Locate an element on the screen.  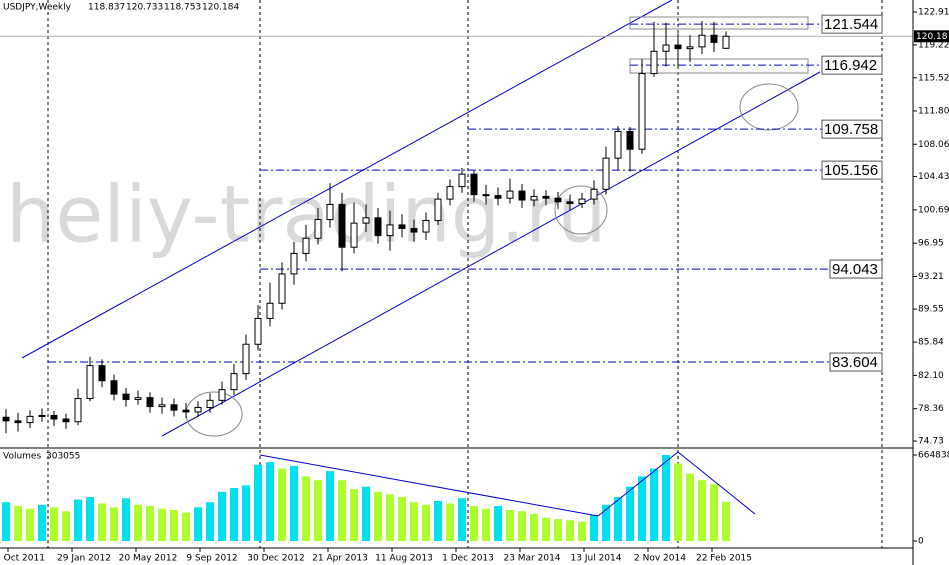
x-tick-label: 30 Dec 2012 is located at coordinates (276, 559).